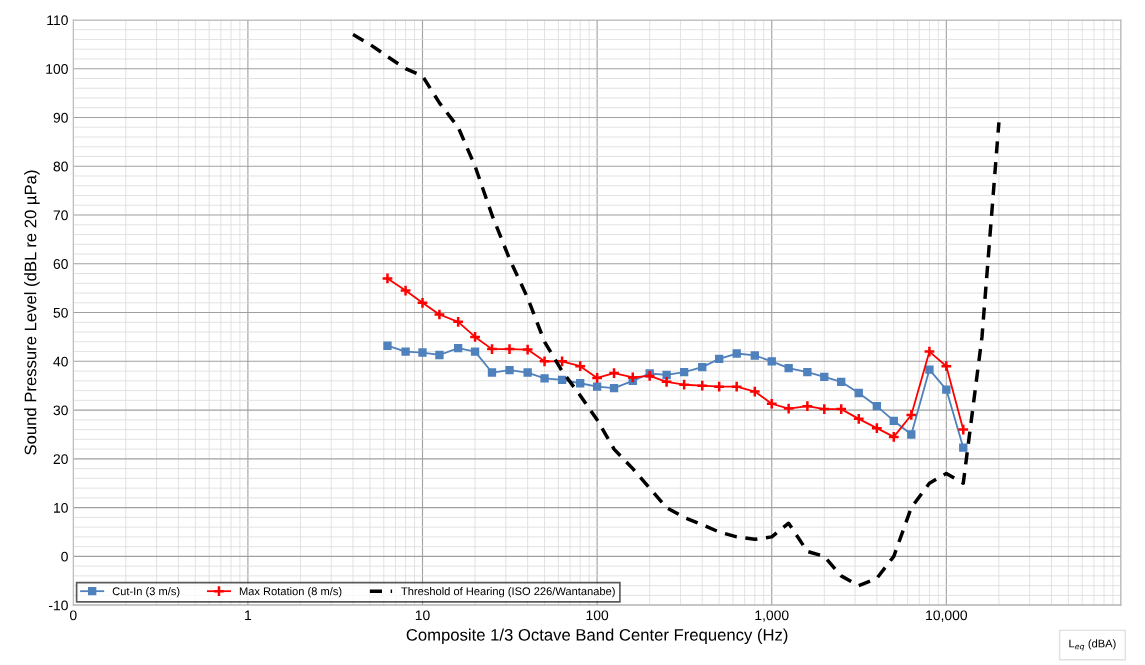  I want to click on legend-label: Cut-In (3 m/s), so click(146, 592).